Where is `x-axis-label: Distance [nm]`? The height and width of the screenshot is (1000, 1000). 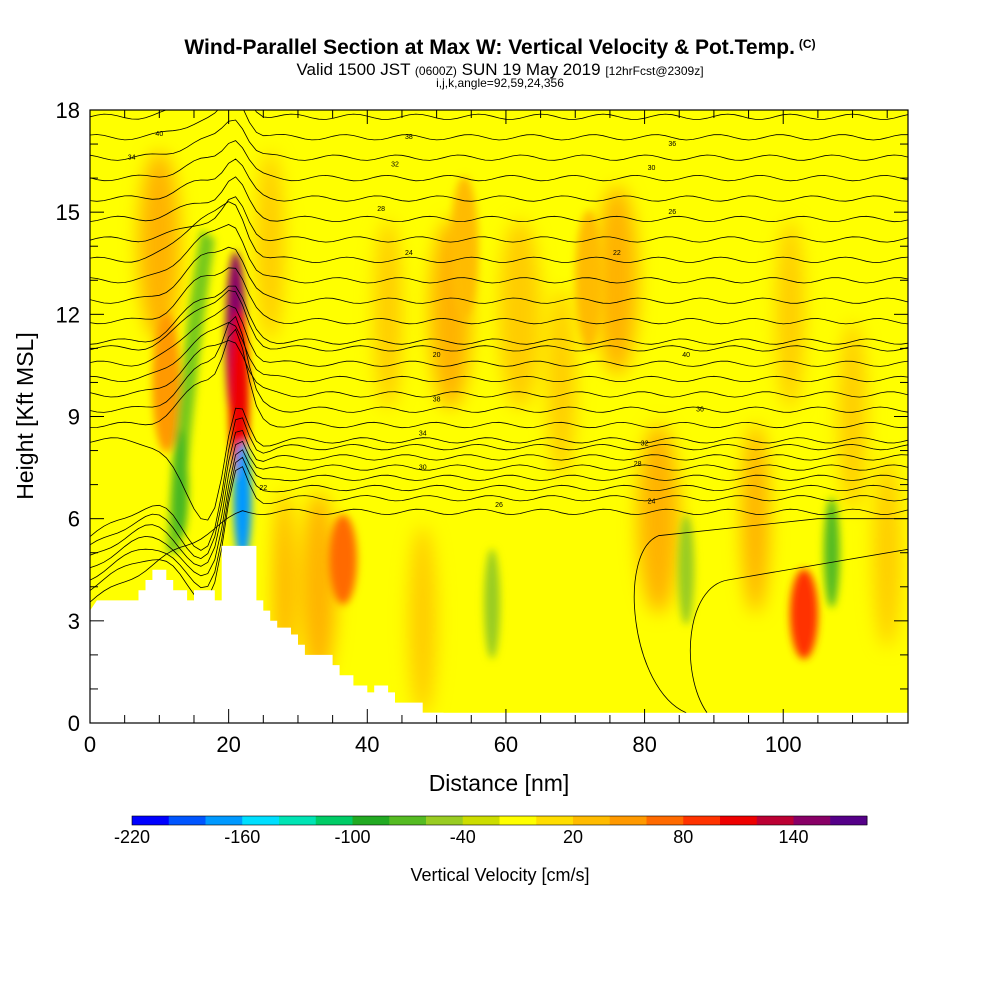 x-axis-label: Distance [nm] is located at coordinates (499, 783).